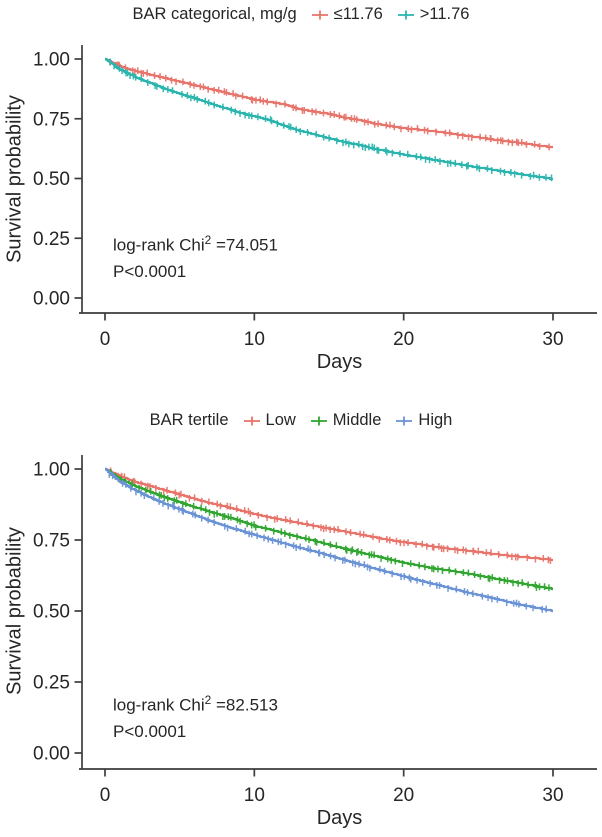 The height and width of the screenshot is (837, 602). I want to click on legend-label: High, so click(435, 420).